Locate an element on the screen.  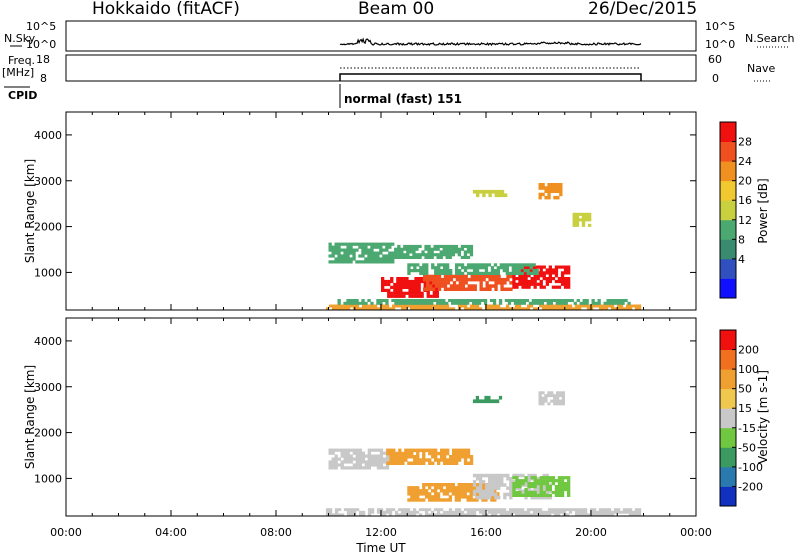
colorbar-frame is located at coordinates (728, 418).